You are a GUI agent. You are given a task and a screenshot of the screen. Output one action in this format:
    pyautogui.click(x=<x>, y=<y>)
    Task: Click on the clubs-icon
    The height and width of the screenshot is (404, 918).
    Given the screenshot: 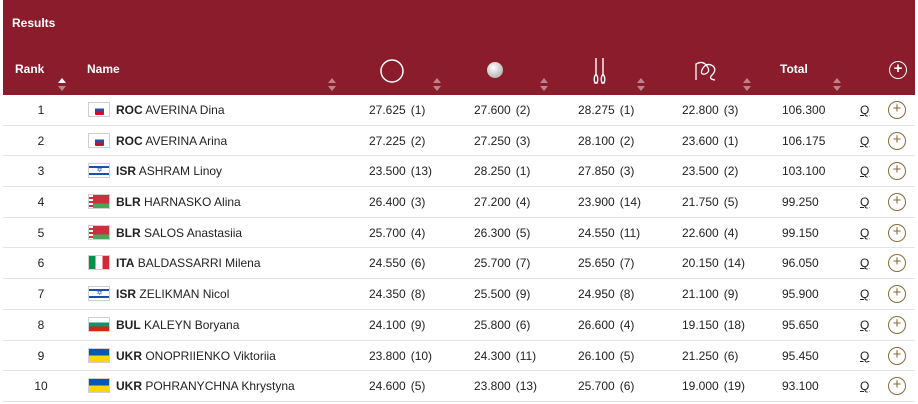 What is the action you would take?
    pyautogui.click(x=600, y=71)
    